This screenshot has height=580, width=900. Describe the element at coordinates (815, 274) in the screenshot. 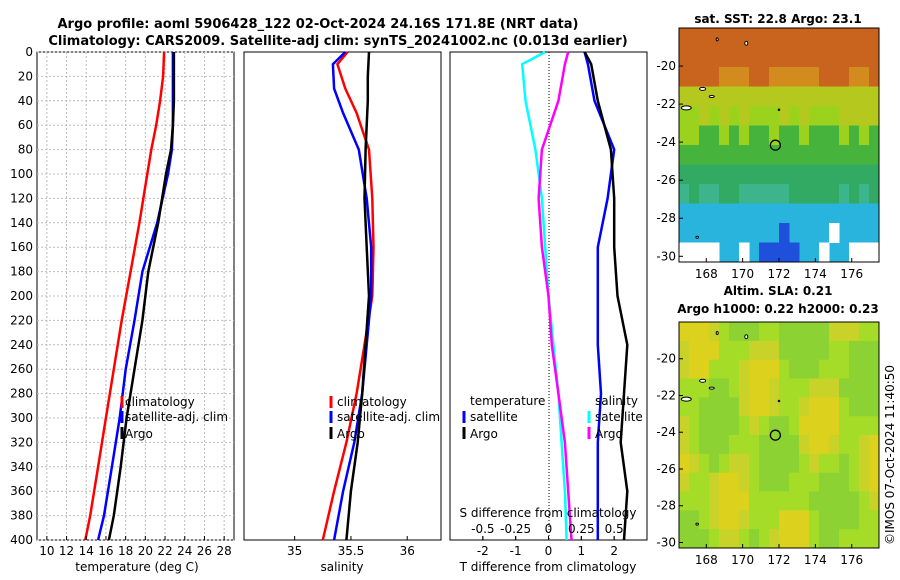

I see `sst-xtick-label: 174` at that location.